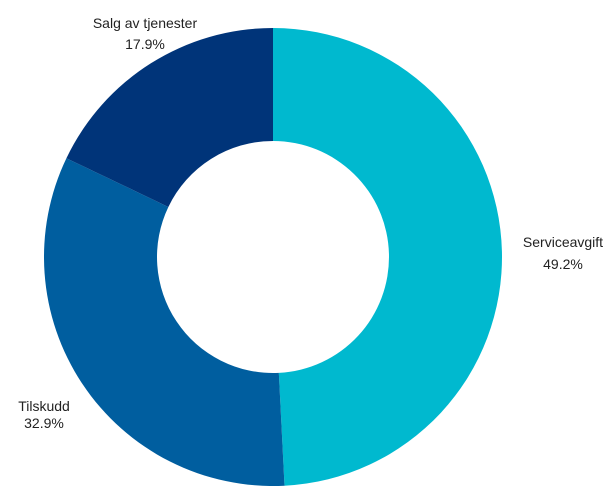 Image resolution: width=614 pixels, height=486 pixels. What do you see at coordinates (170, 117) in the screenshot?
I see `slice-salg-av-tjenester` at bounding box center [170, 117].